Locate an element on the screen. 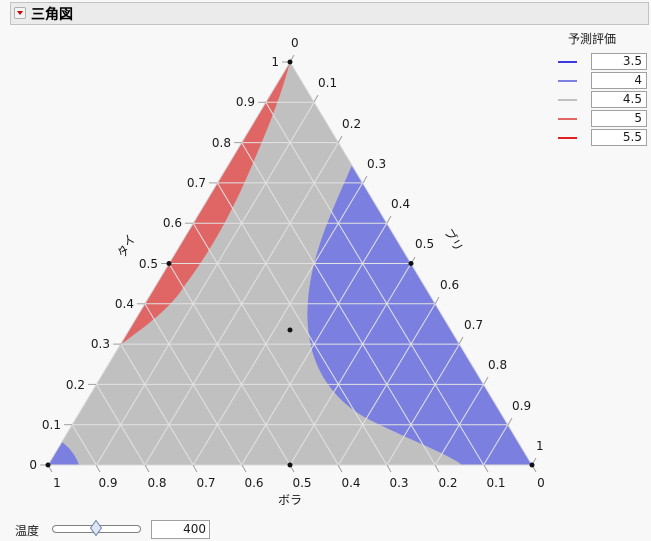 This screenshot has width=651, height=541. legend-item-4: 4 is located at coordinates (603, 81).